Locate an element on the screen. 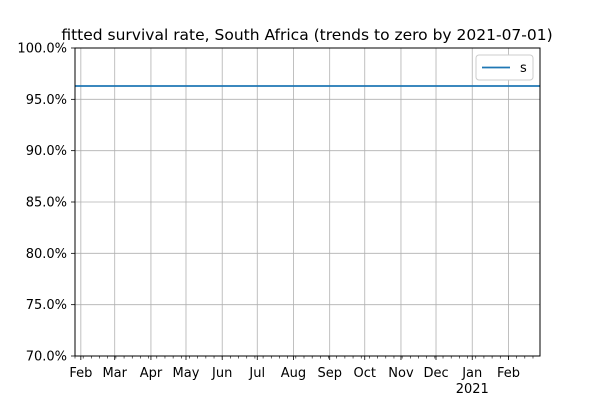 The image size is (600, 405). y-tick-label: 90.0% is located at coordinates (46, 151).